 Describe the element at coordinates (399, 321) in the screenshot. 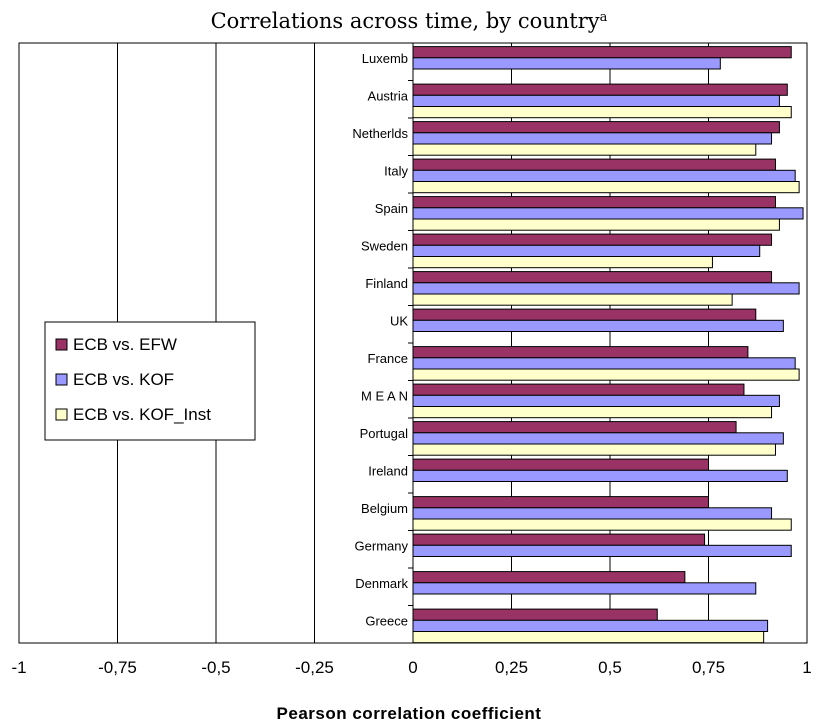

I see `category-label: UK` at that location.